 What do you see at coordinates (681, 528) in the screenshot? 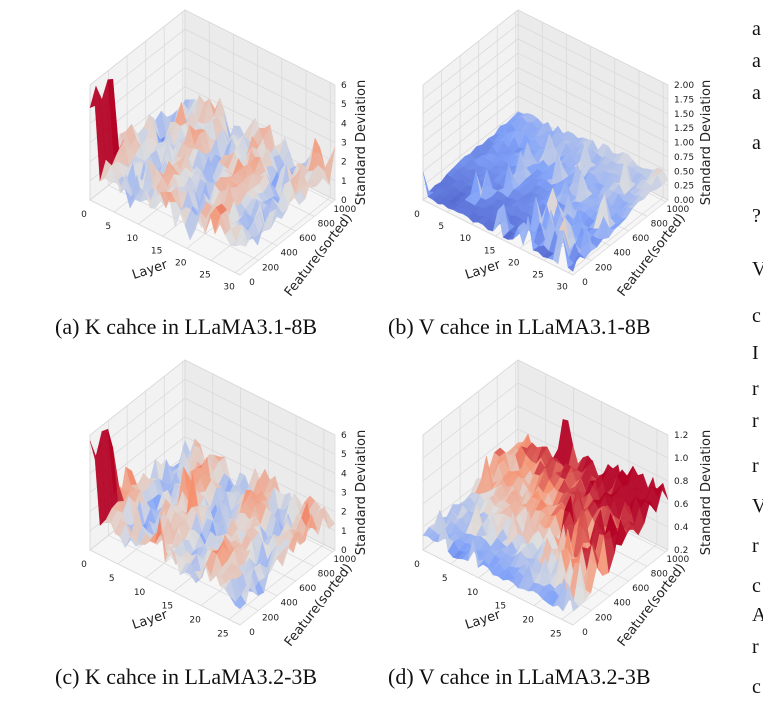
I see `z-tick-label: 0.4` at bounding box center [681, 528].